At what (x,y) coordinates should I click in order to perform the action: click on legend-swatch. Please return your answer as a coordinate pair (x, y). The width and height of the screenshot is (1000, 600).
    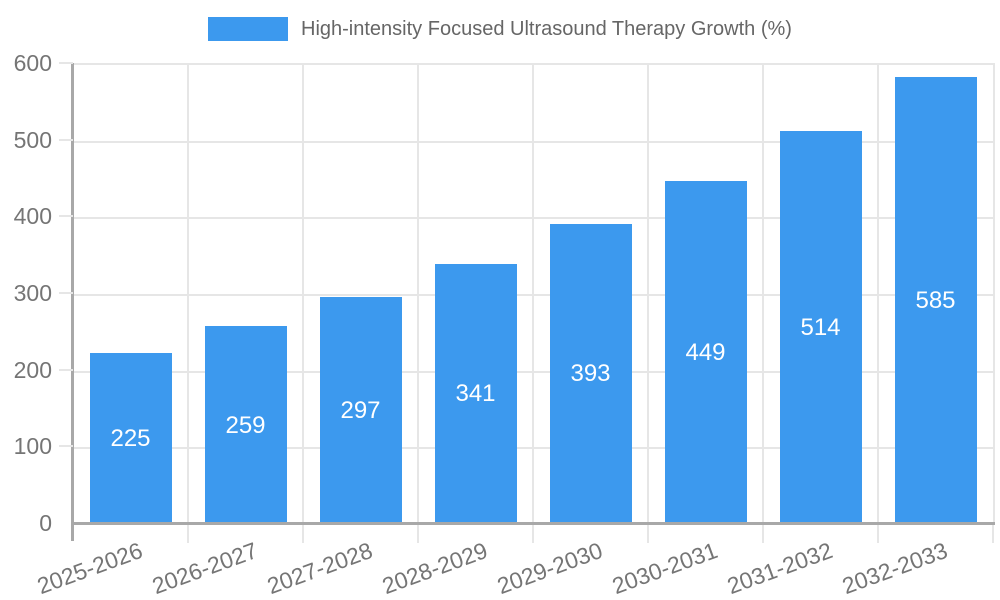
    Looking at the image, I should click on (248, 29).